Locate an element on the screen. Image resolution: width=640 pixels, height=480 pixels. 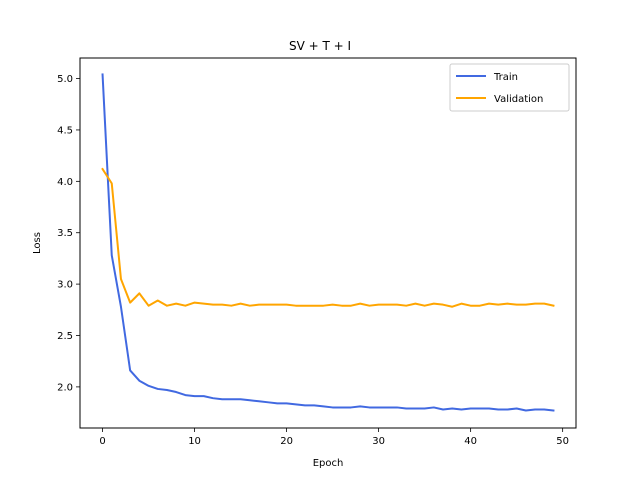
y-tick-label: 5.0 is located at coordinates (65, 79).